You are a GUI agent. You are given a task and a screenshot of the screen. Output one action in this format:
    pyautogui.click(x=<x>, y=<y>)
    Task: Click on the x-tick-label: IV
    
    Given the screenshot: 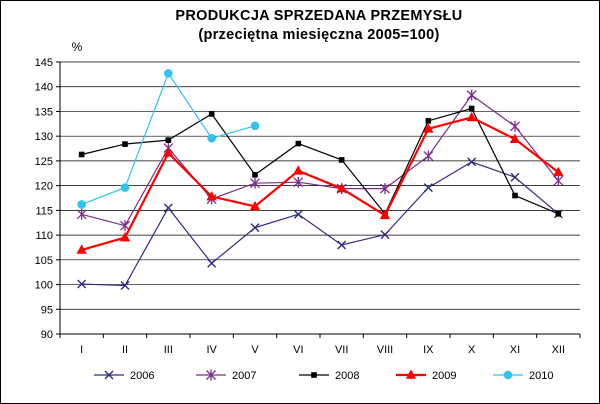 What is the action you would take?
    pyautogui.click(x=211, y=350)
    